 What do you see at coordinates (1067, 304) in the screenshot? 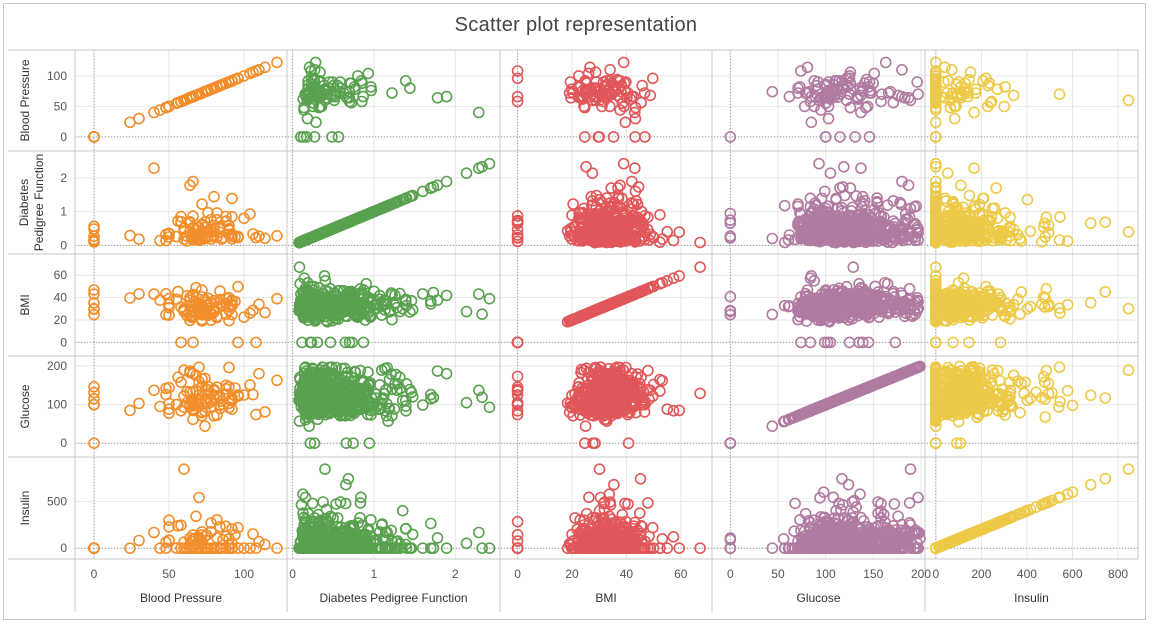
I see `point-insulin-vs-bmi` at bounding box center [1067, 304].